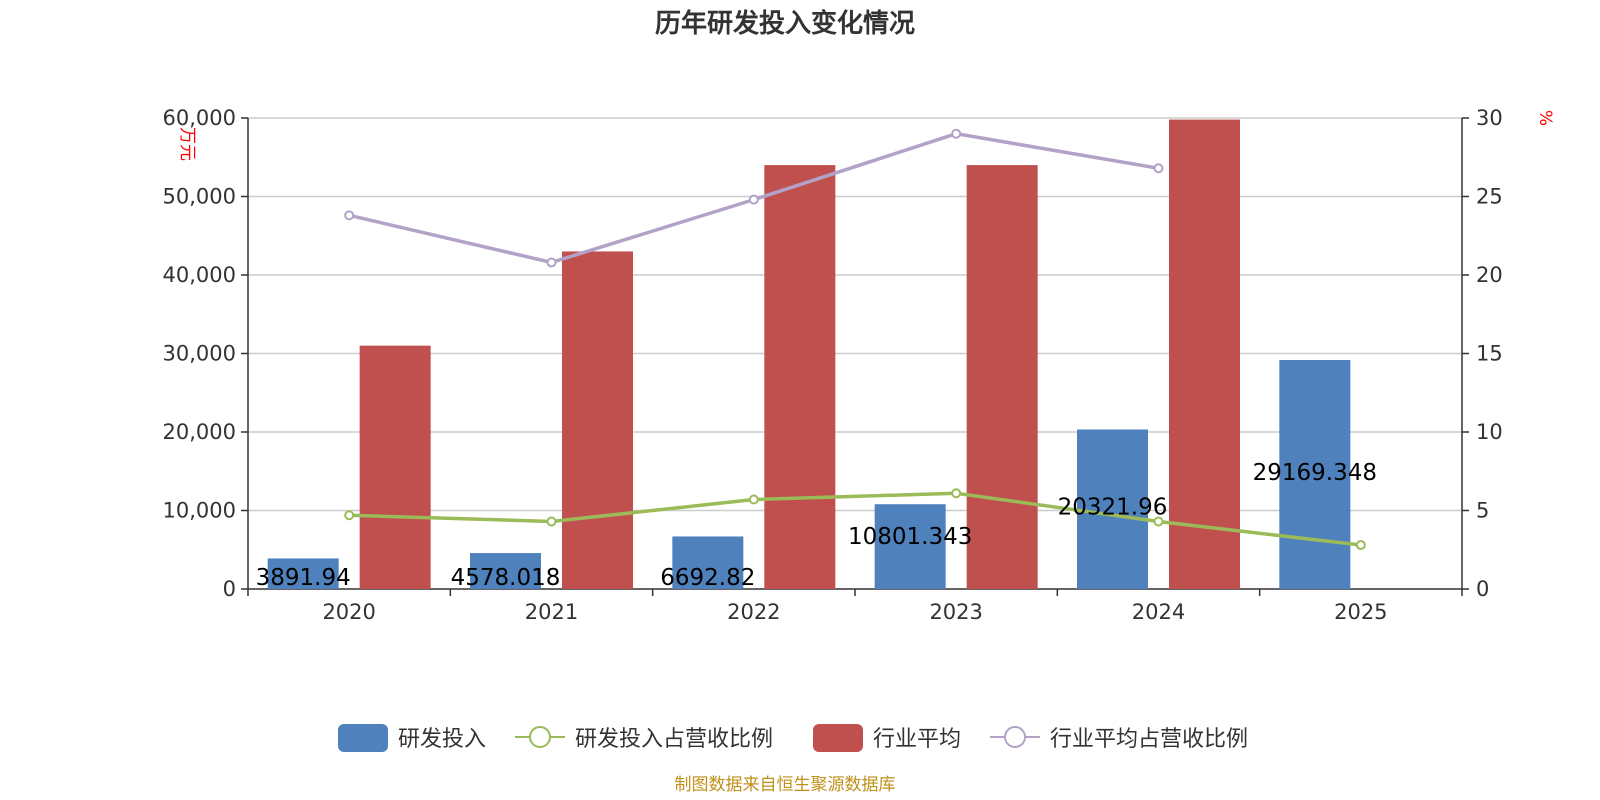  What do you see at coordinates (785, 23) in the screenshot?
I see `chart-title: 历年研发投入变化情况` at bounding box center [785, 23].